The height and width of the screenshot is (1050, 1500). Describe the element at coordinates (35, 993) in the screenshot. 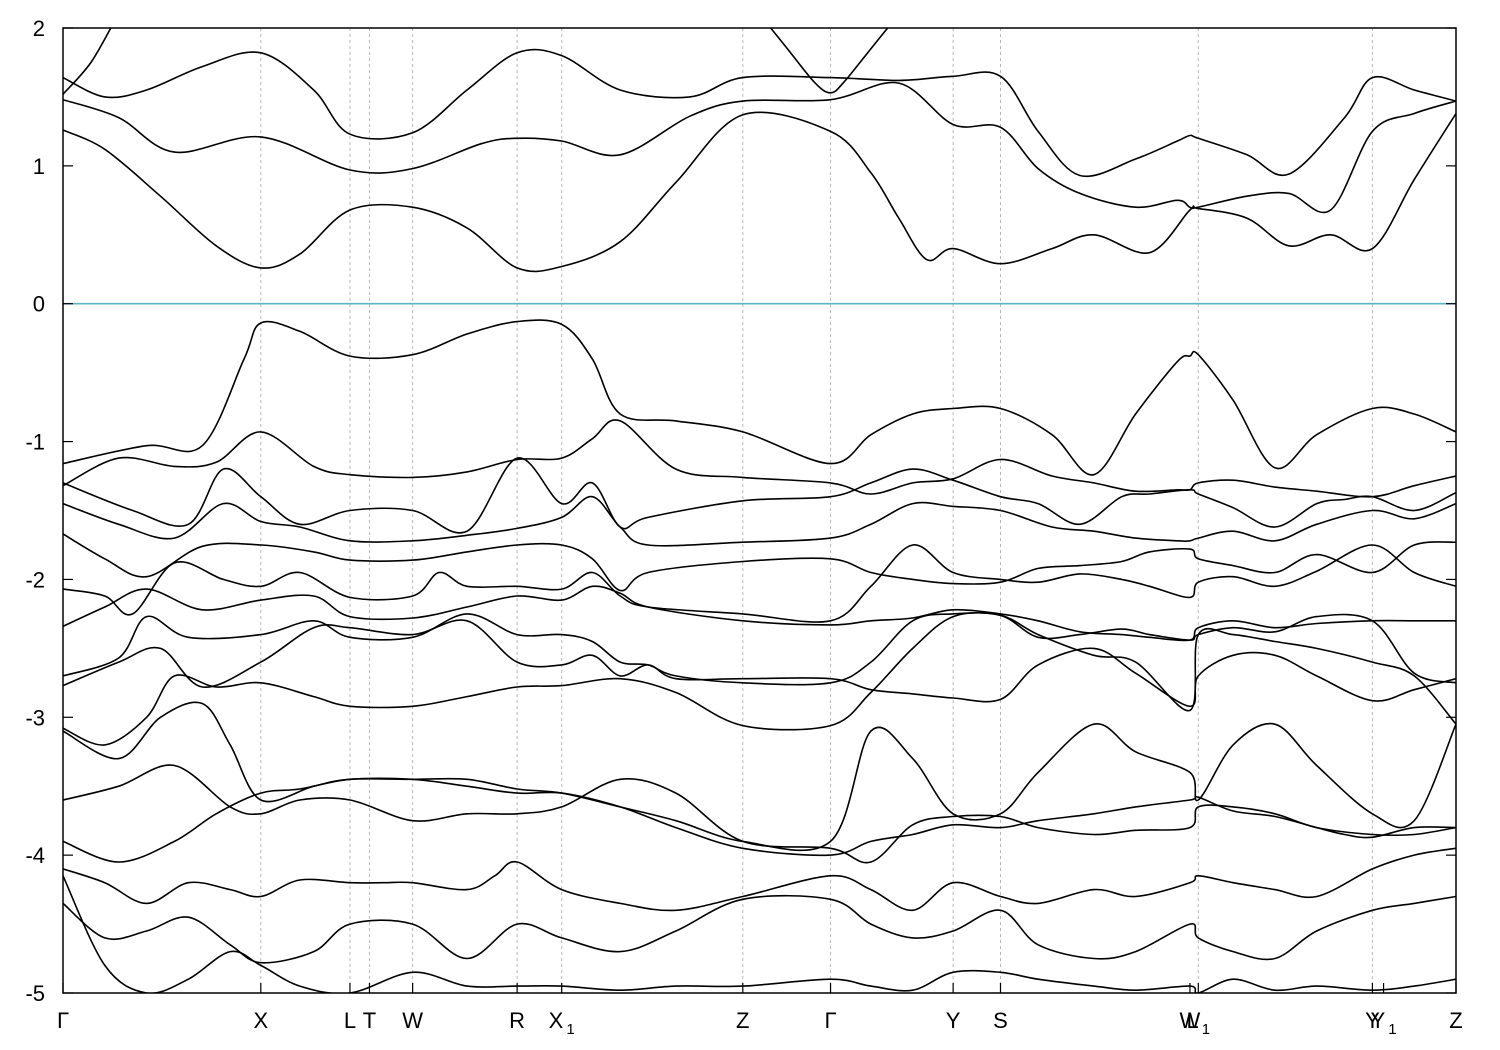

I see `y-tick-label: -5` at that location.